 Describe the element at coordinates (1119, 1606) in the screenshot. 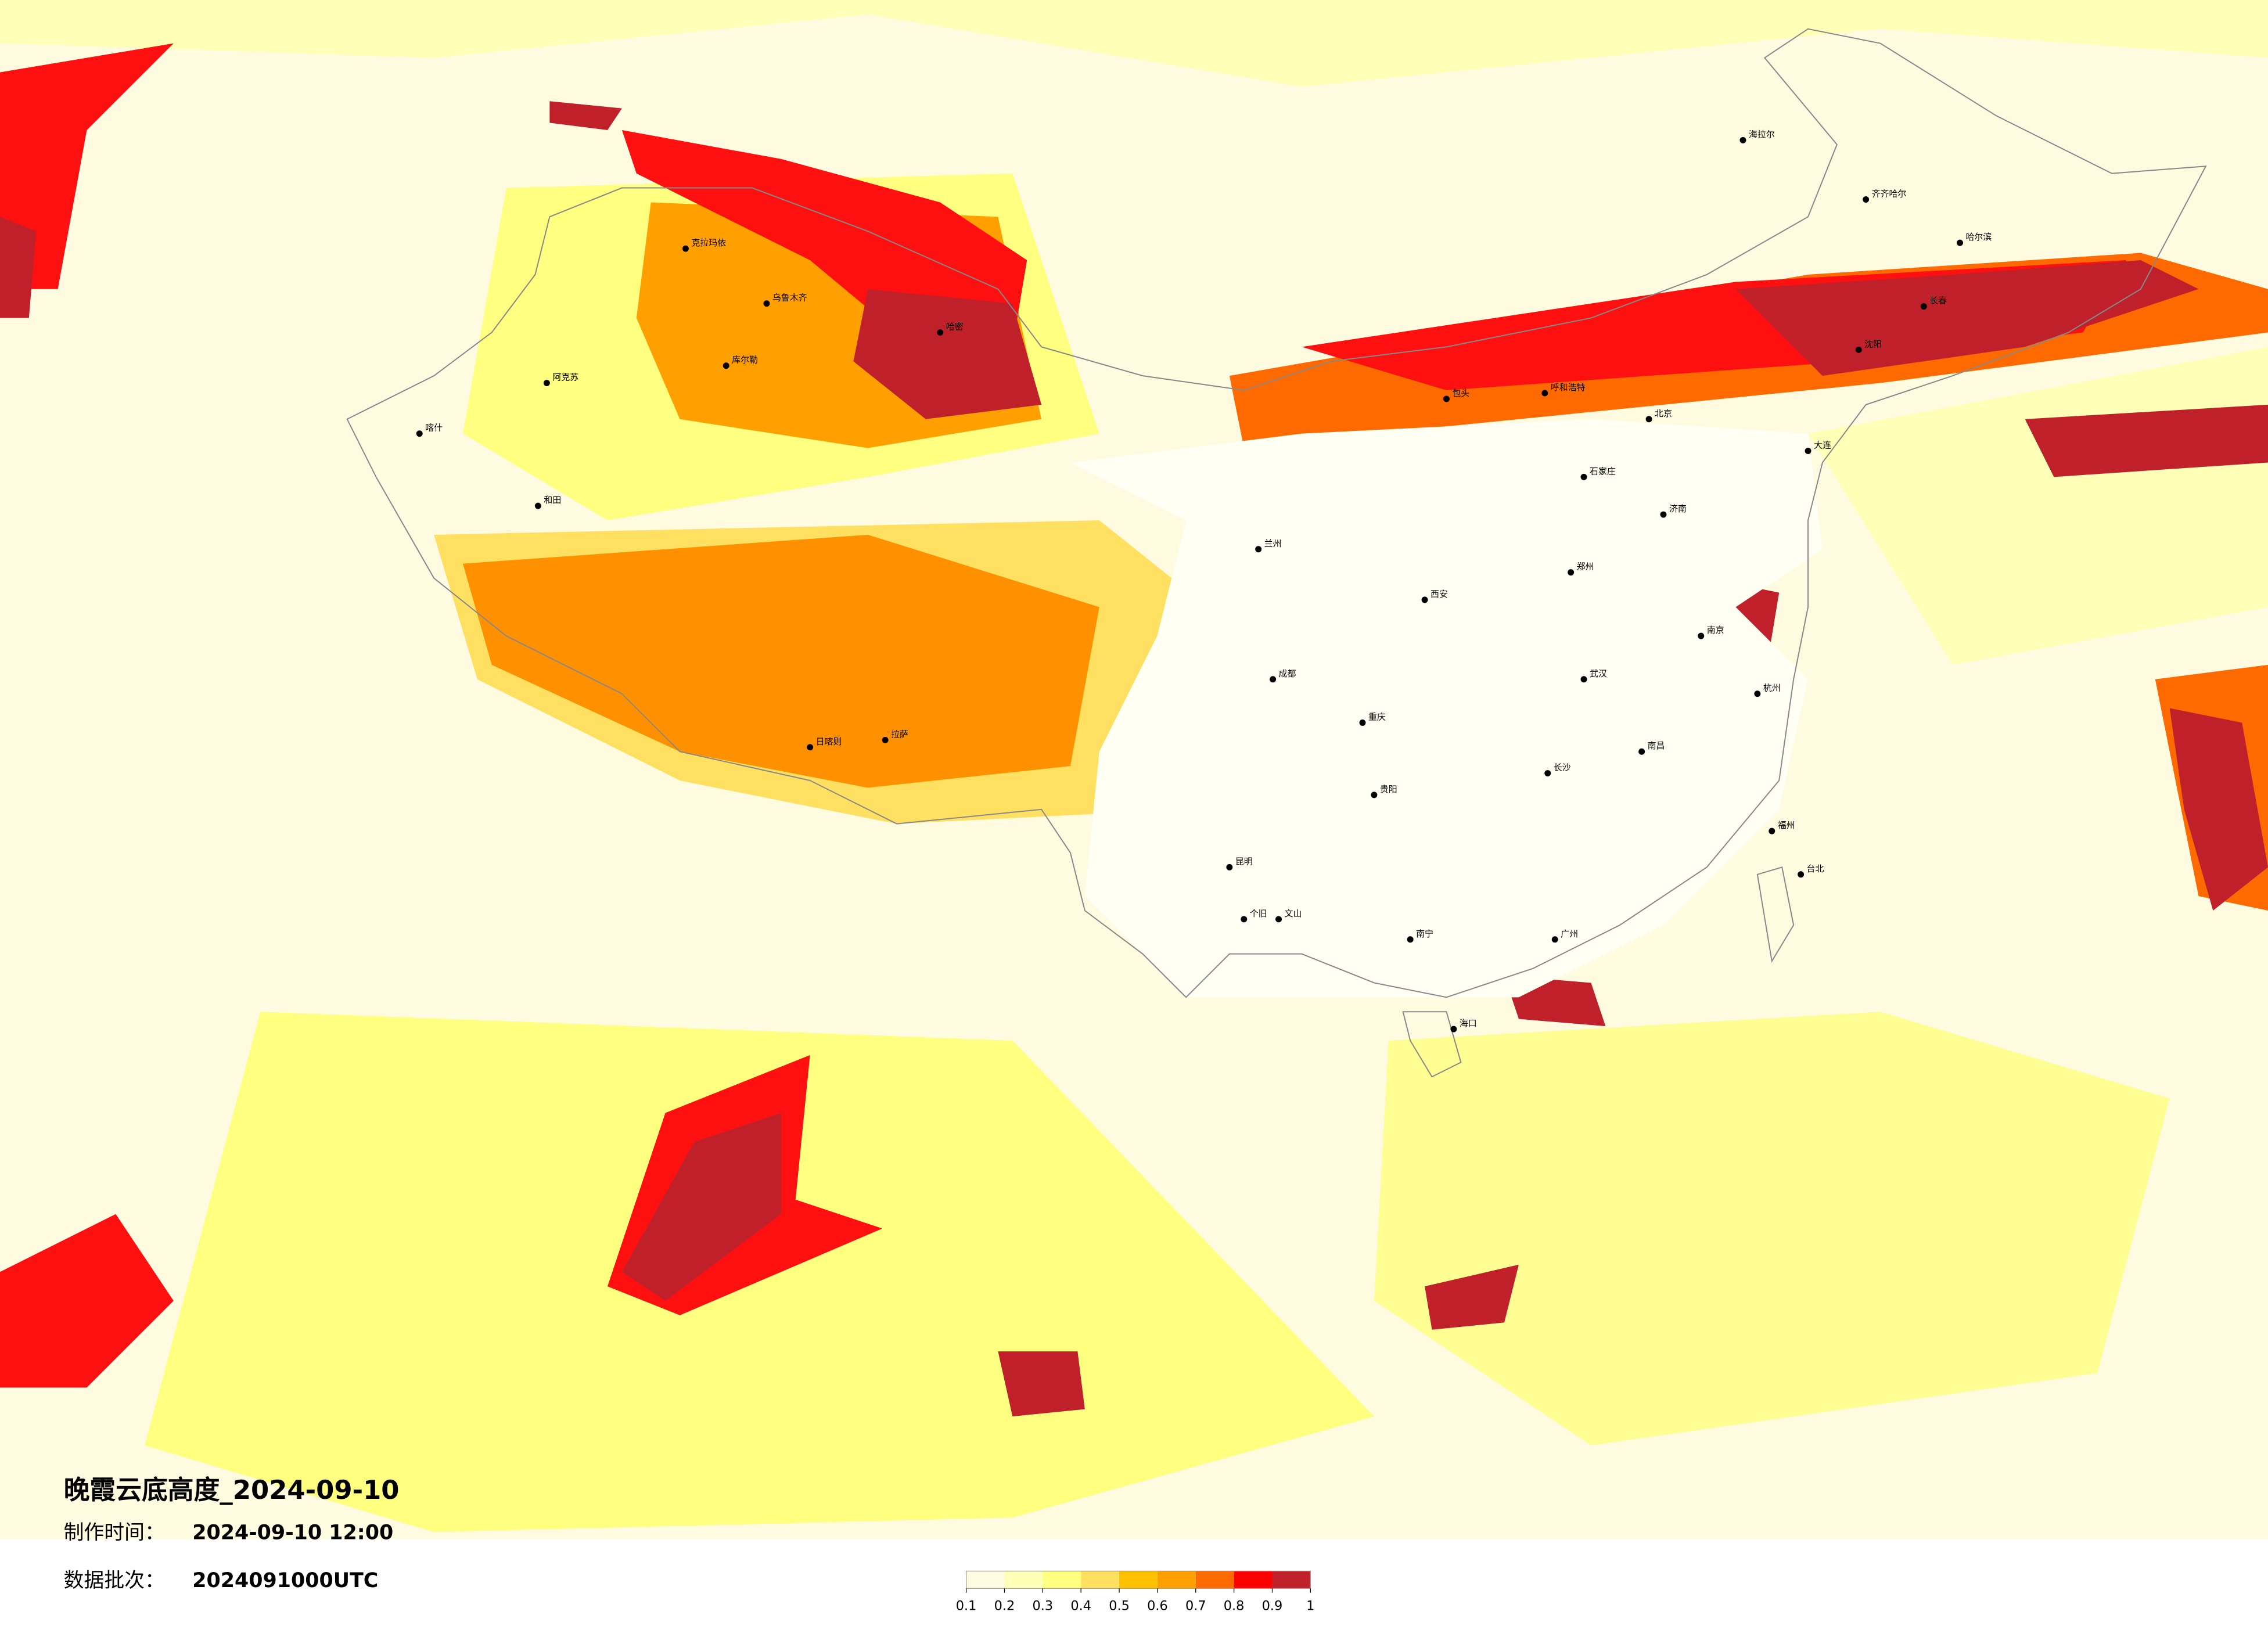

I see `colorbar-tick-label: 0.5` at that location.